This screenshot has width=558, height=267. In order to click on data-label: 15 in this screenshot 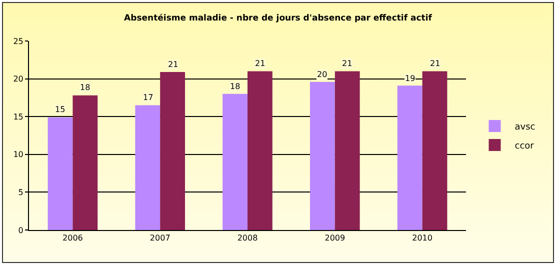, I will do `click(60, 109)`.